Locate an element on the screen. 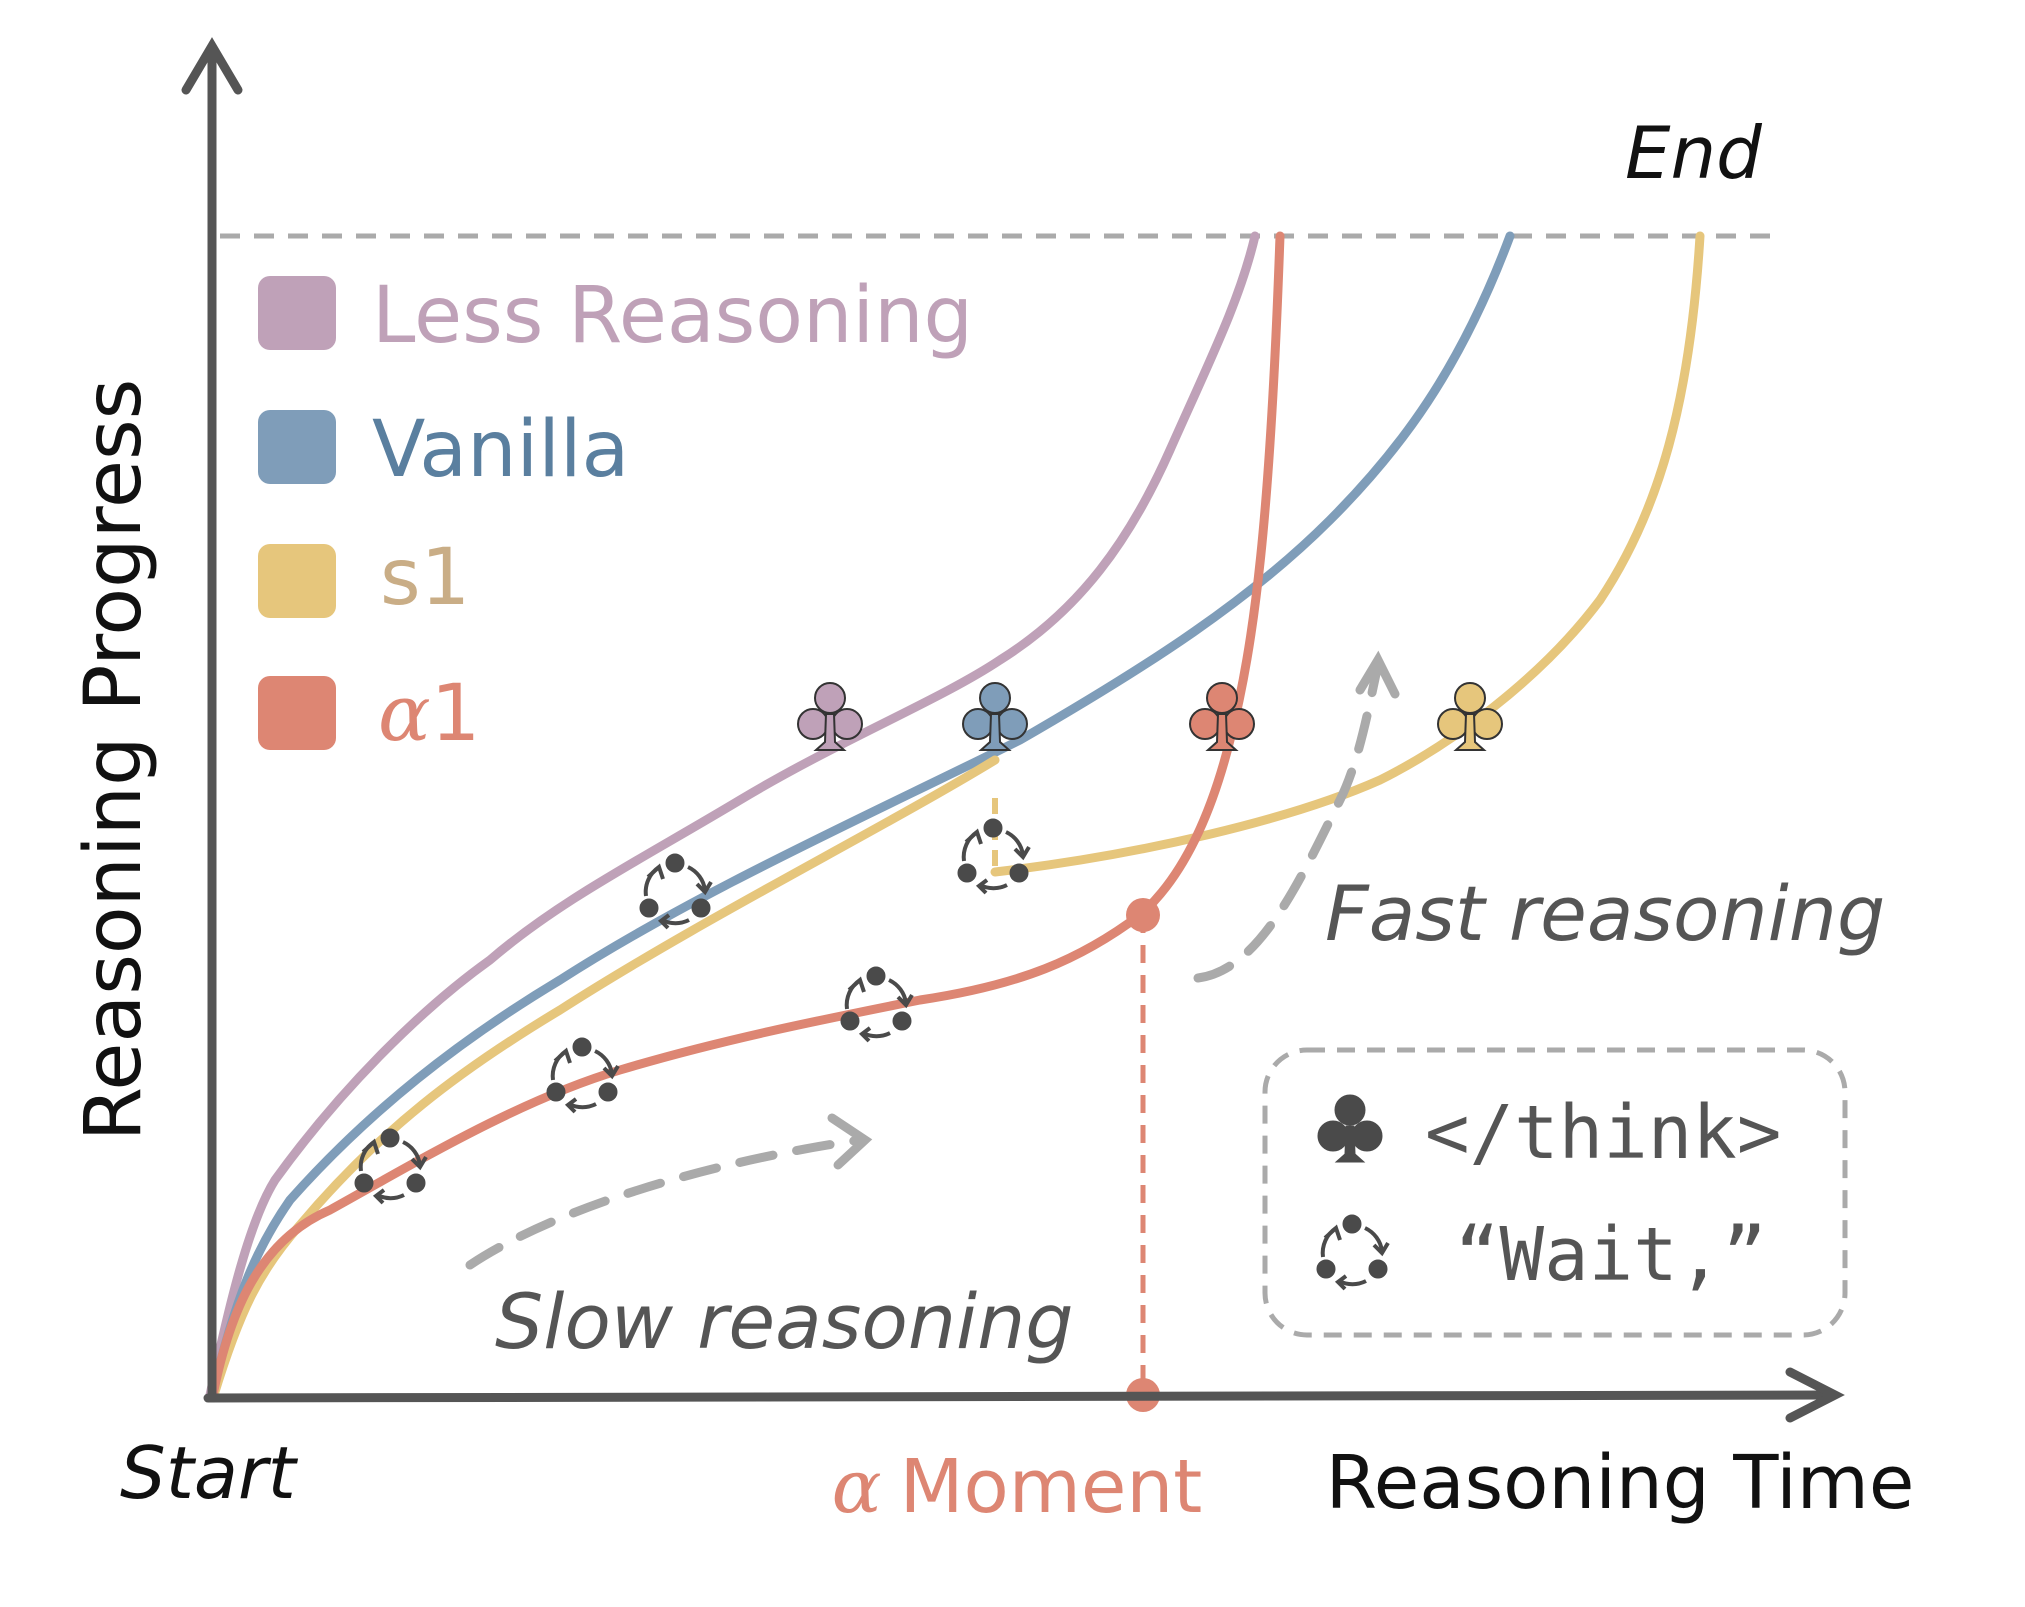 The height and width of the screenshot is (1607, 2025). legend-label-less-reasoning: Less Reasoning is located at coordinates (672, 316).